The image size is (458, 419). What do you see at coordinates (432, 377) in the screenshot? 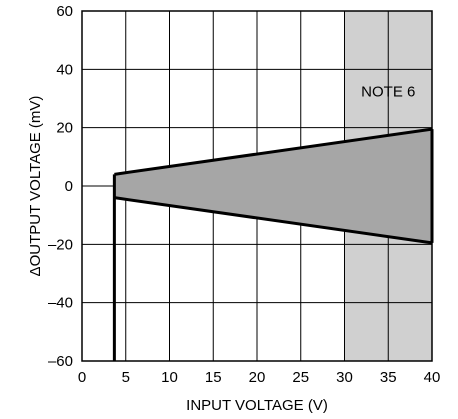
I see `x-tick-label: 40` at bounding box center [432, 377].